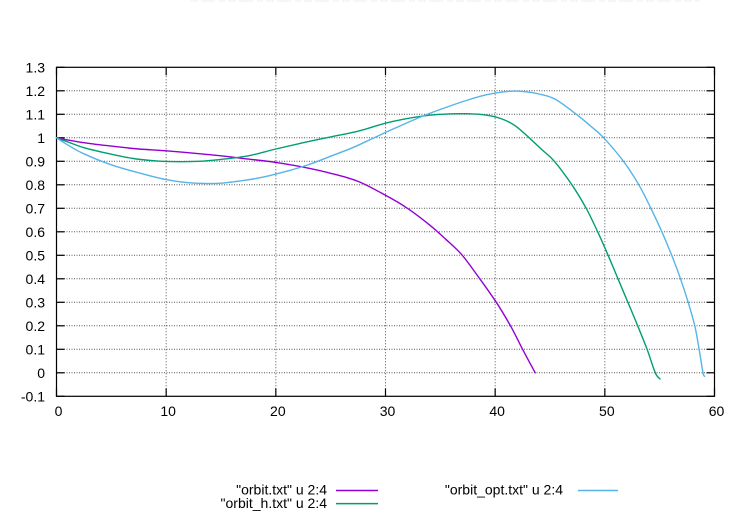 This screenshot has width=741, height=519. Describe the element at coordinates (36, 303) in the screenshot. I see `svg-text: 0.3` at that location.